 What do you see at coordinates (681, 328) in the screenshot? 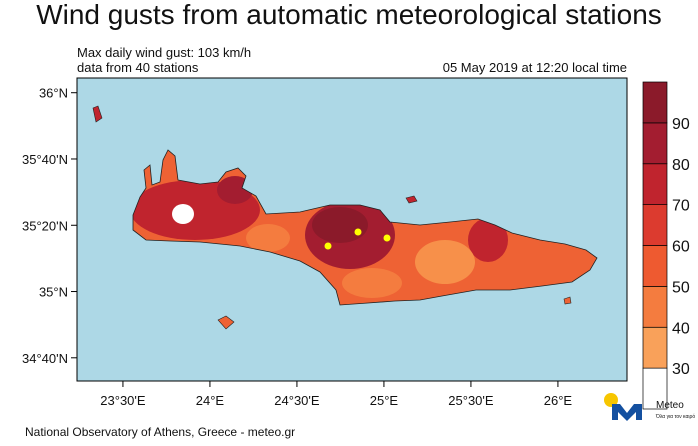
I see `colorbar-label: 40` at bounding box center [681, 328].